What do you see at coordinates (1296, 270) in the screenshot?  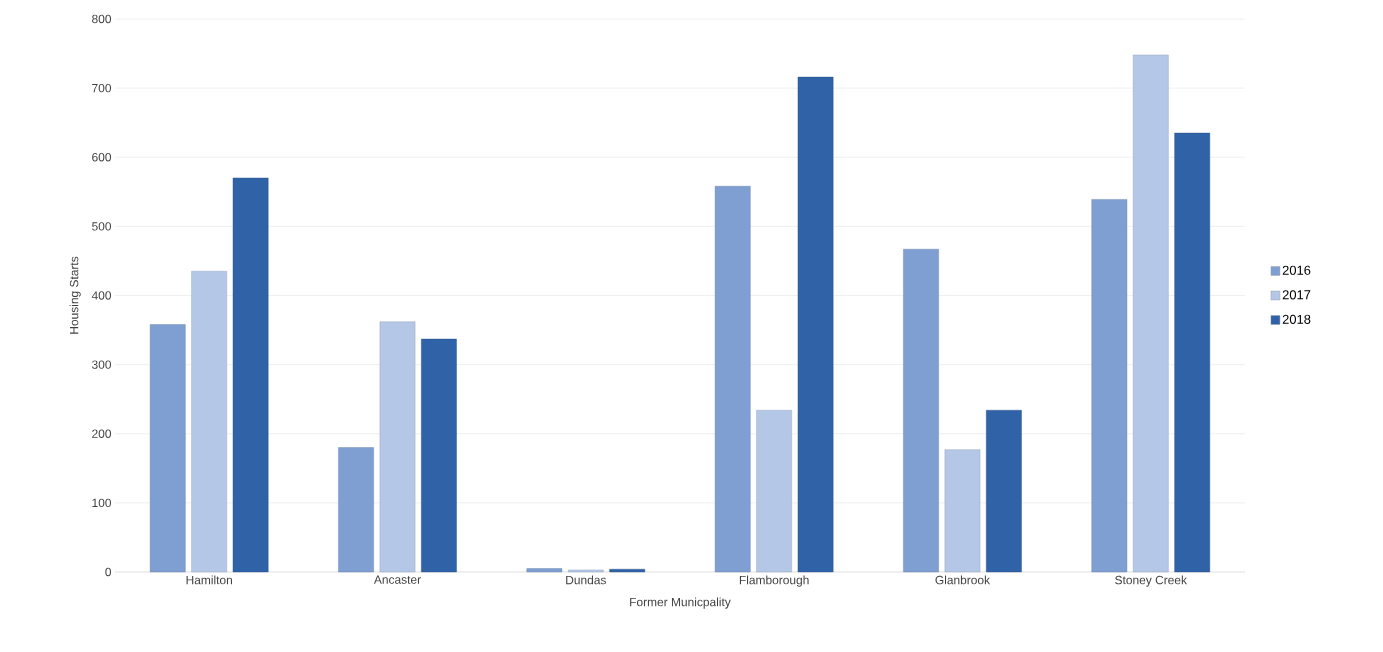 I see `legend-label: 2016` at bounding box center [1296, 270].